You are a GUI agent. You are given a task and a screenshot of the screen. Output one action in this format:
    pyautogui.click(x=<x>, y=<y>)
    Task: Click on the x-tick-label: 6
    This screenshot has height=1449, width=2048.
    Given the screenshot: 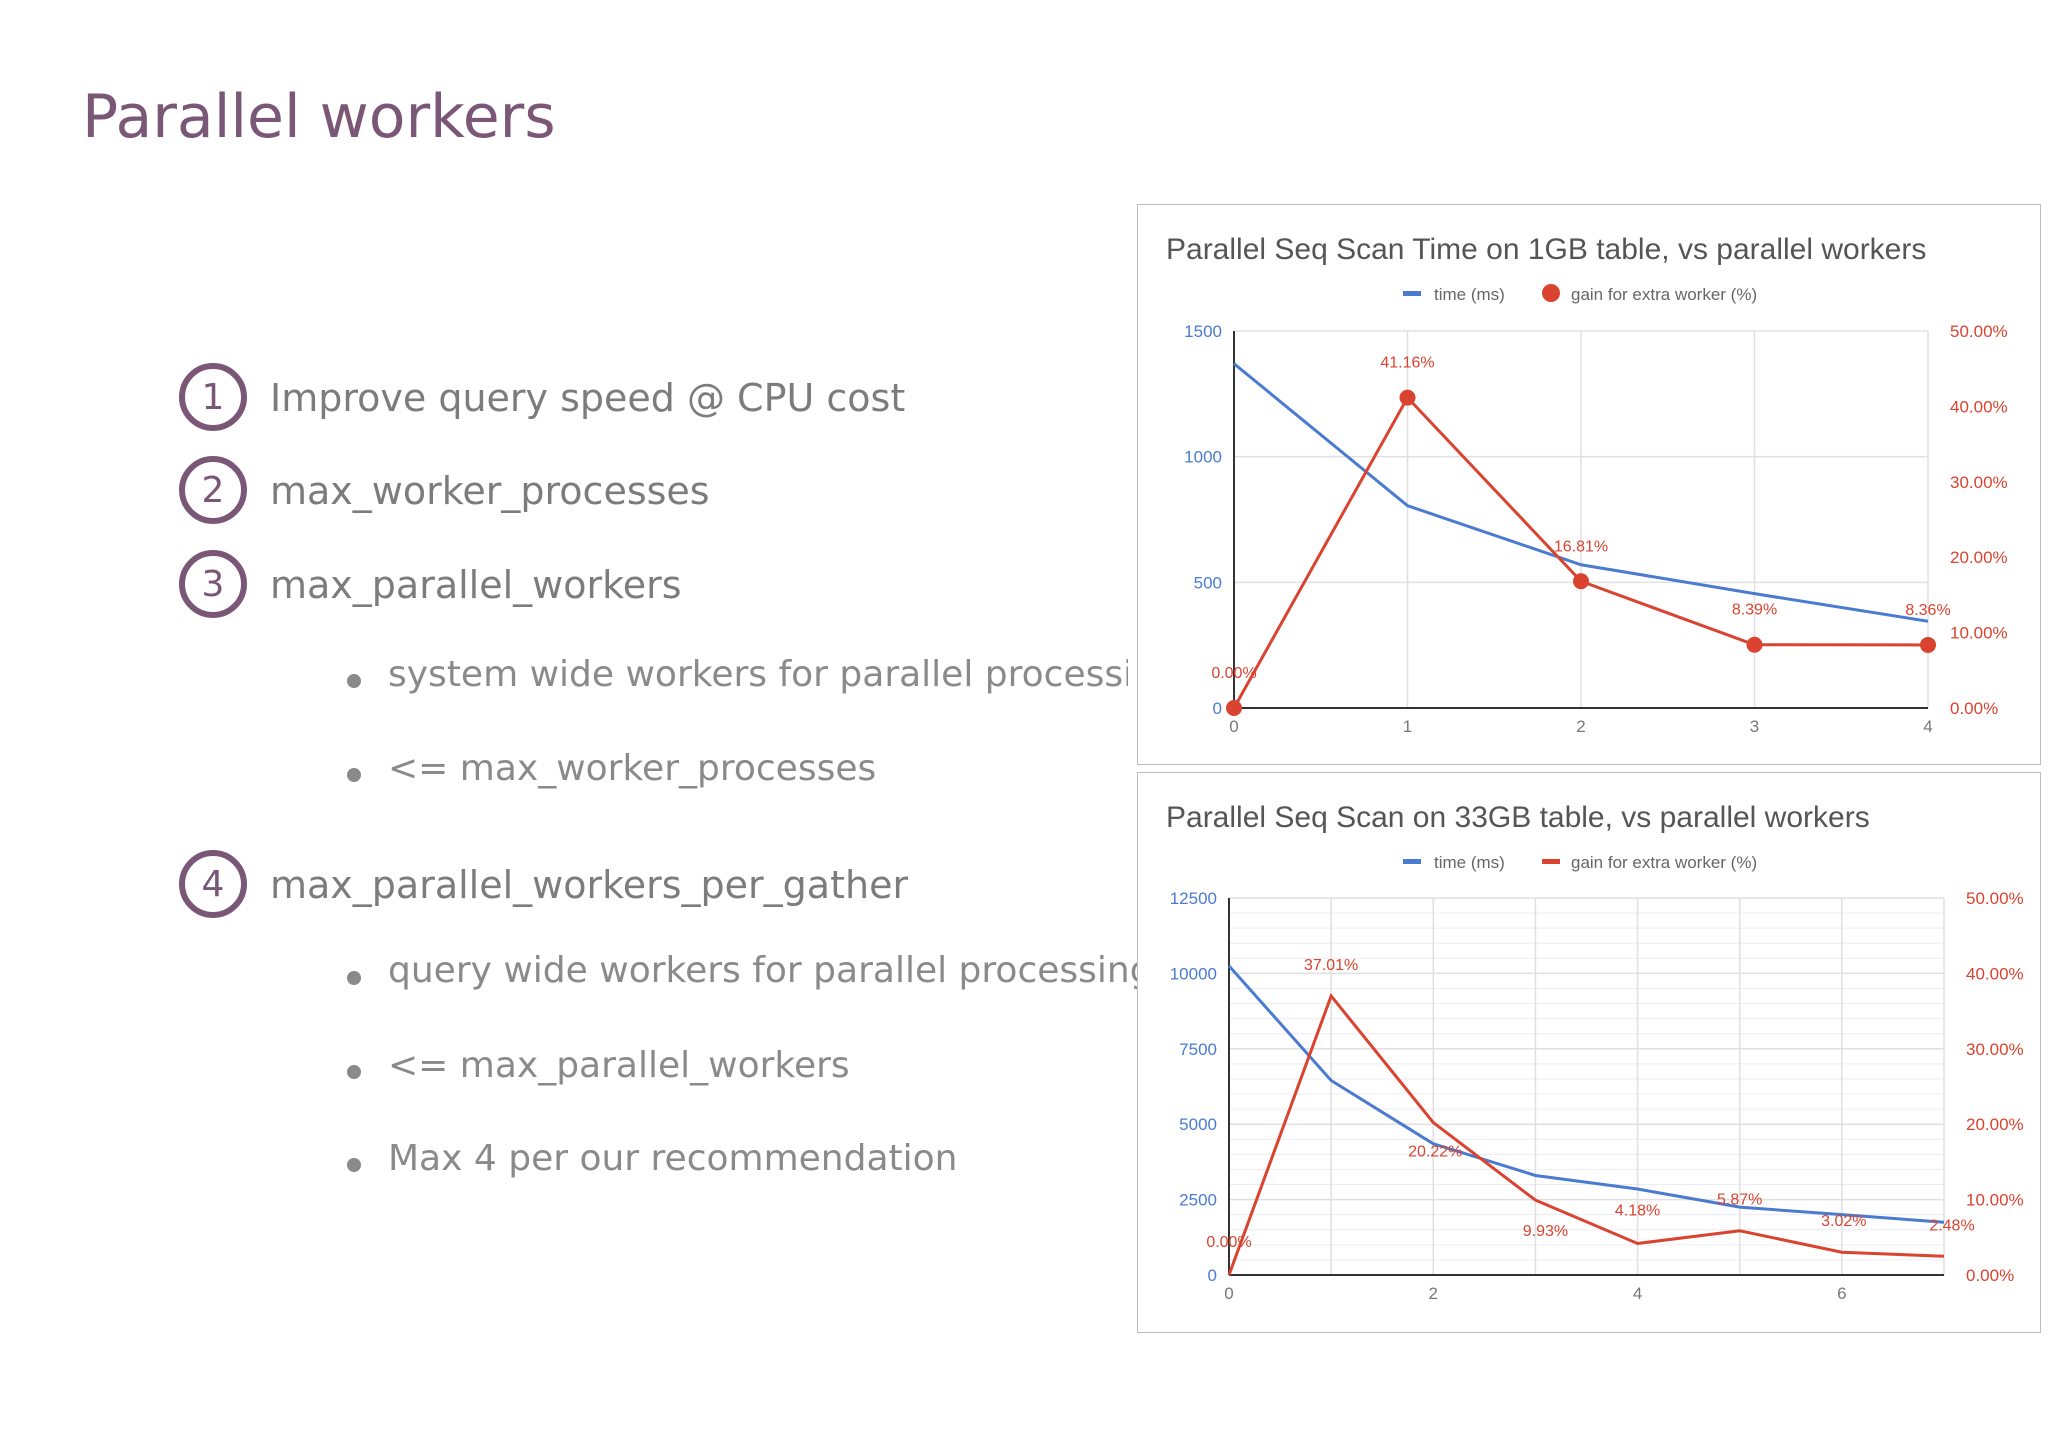 What is the action you would take?
    pyautogui.click(x=1841, y=1293)
    